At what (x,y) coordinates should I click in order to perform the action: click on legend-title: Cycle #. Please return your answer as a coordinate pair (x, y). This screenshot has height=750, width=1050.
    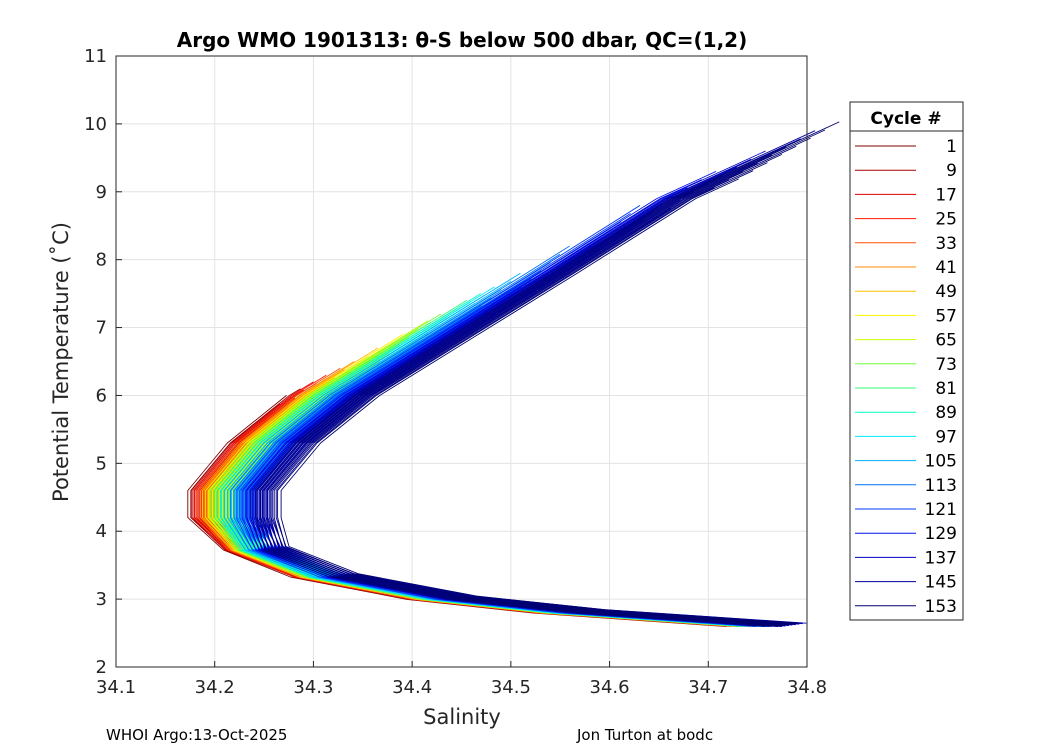
    Looking at the image, I should click on (905, 119).